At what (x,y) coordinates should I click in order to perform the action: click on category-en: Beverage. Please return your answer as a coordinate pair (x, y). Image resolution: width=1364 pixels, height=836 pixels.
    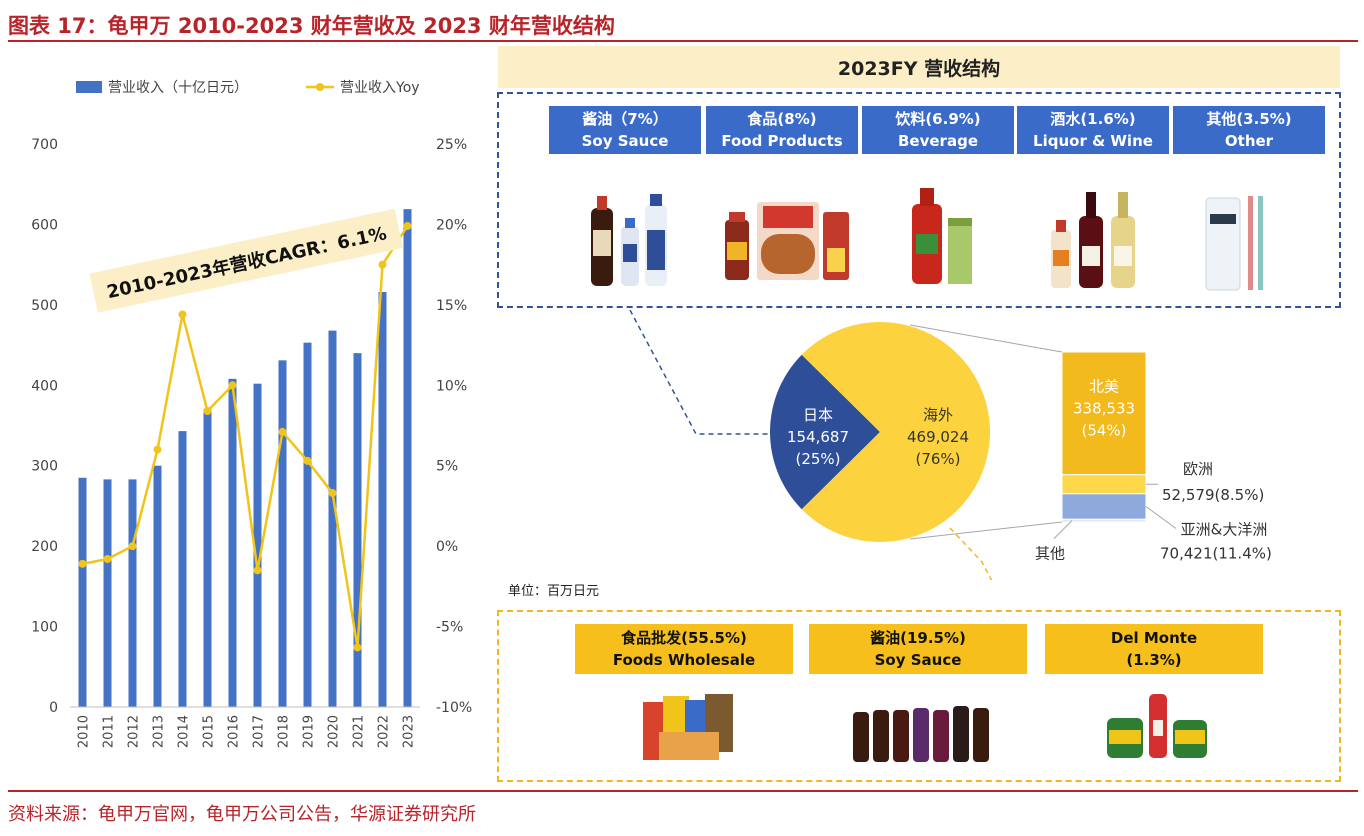
    Looking at the image, I should click on (938, 141).